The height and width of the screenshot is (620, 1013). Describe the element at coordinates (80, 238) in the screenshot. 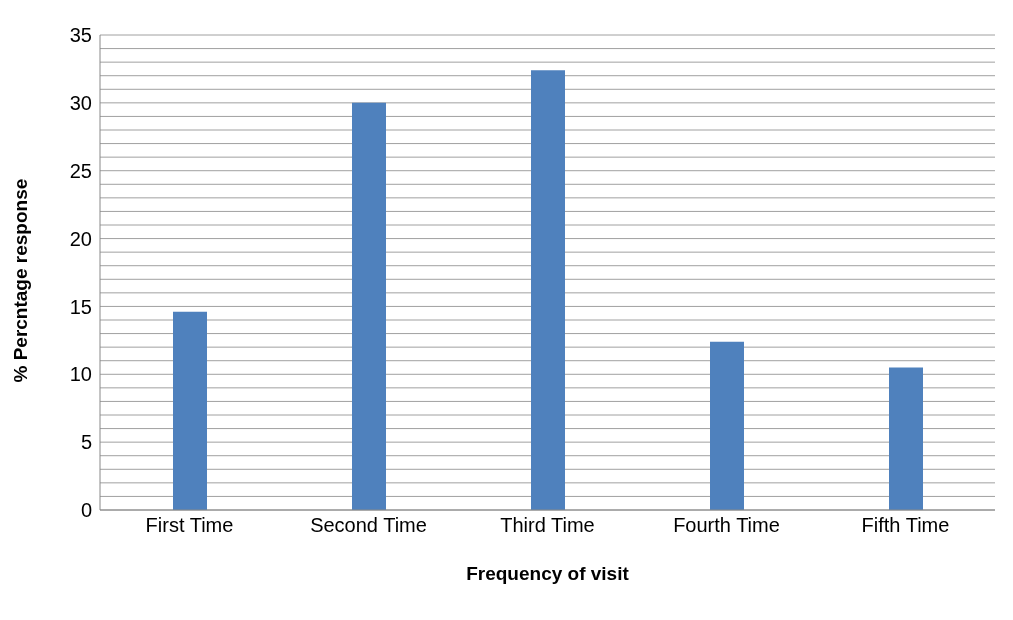

I see `y-tick-label: 20` at that location.